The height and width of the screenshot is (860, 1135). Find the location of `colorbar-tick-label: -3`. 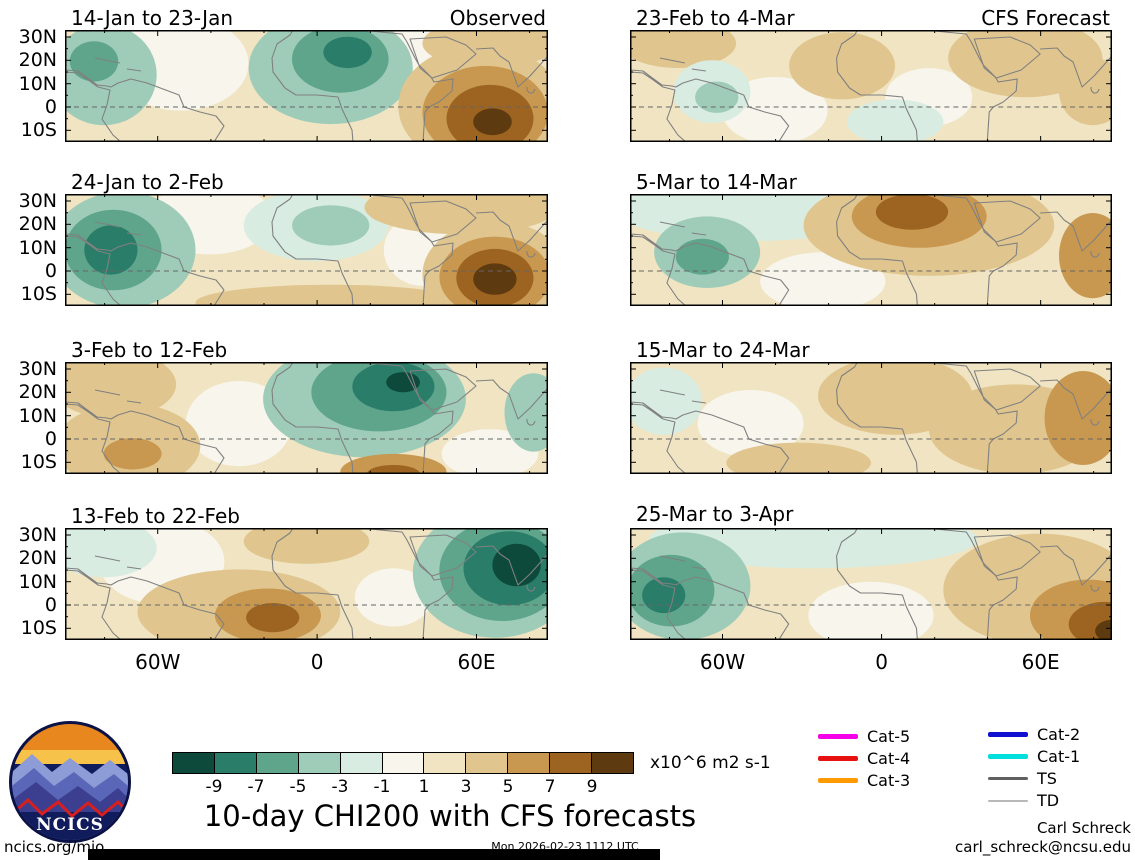

colorbar-tick-label: -3 is located at coordinates (340, 787).